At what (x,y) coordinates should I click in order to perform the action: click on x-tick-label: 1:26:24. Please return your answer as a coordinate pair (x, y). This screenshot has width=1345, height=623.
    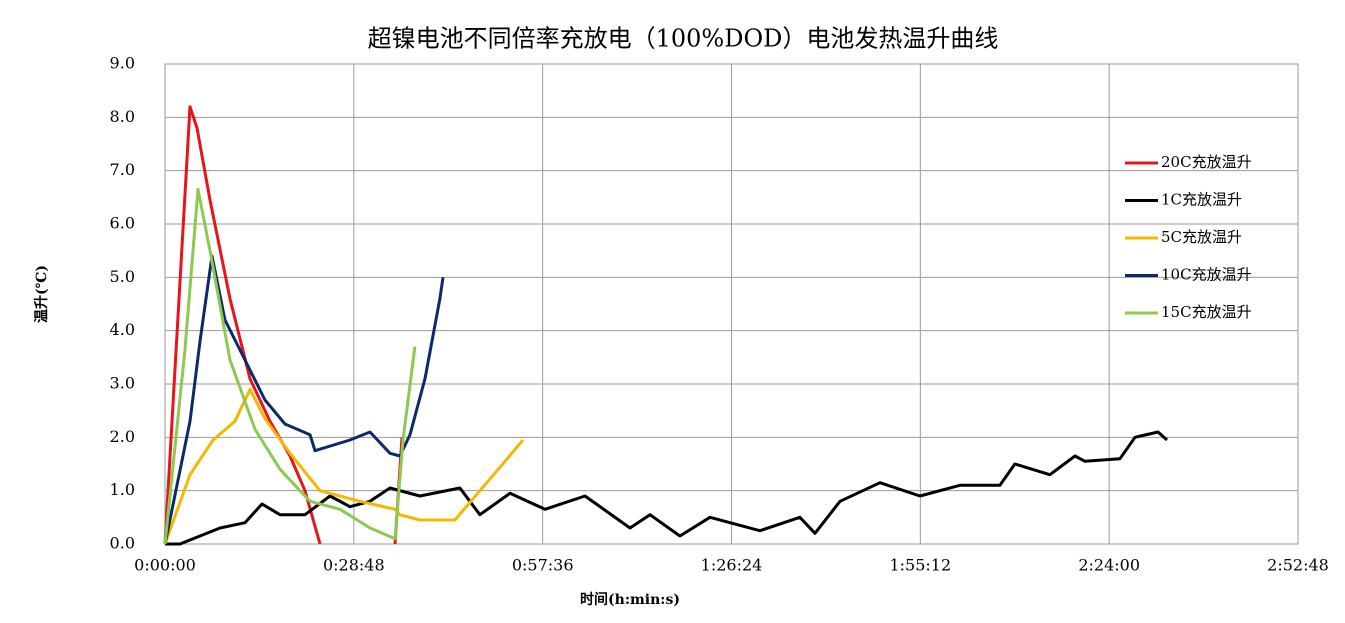
    Looking at the image, I should click on (732, 565).